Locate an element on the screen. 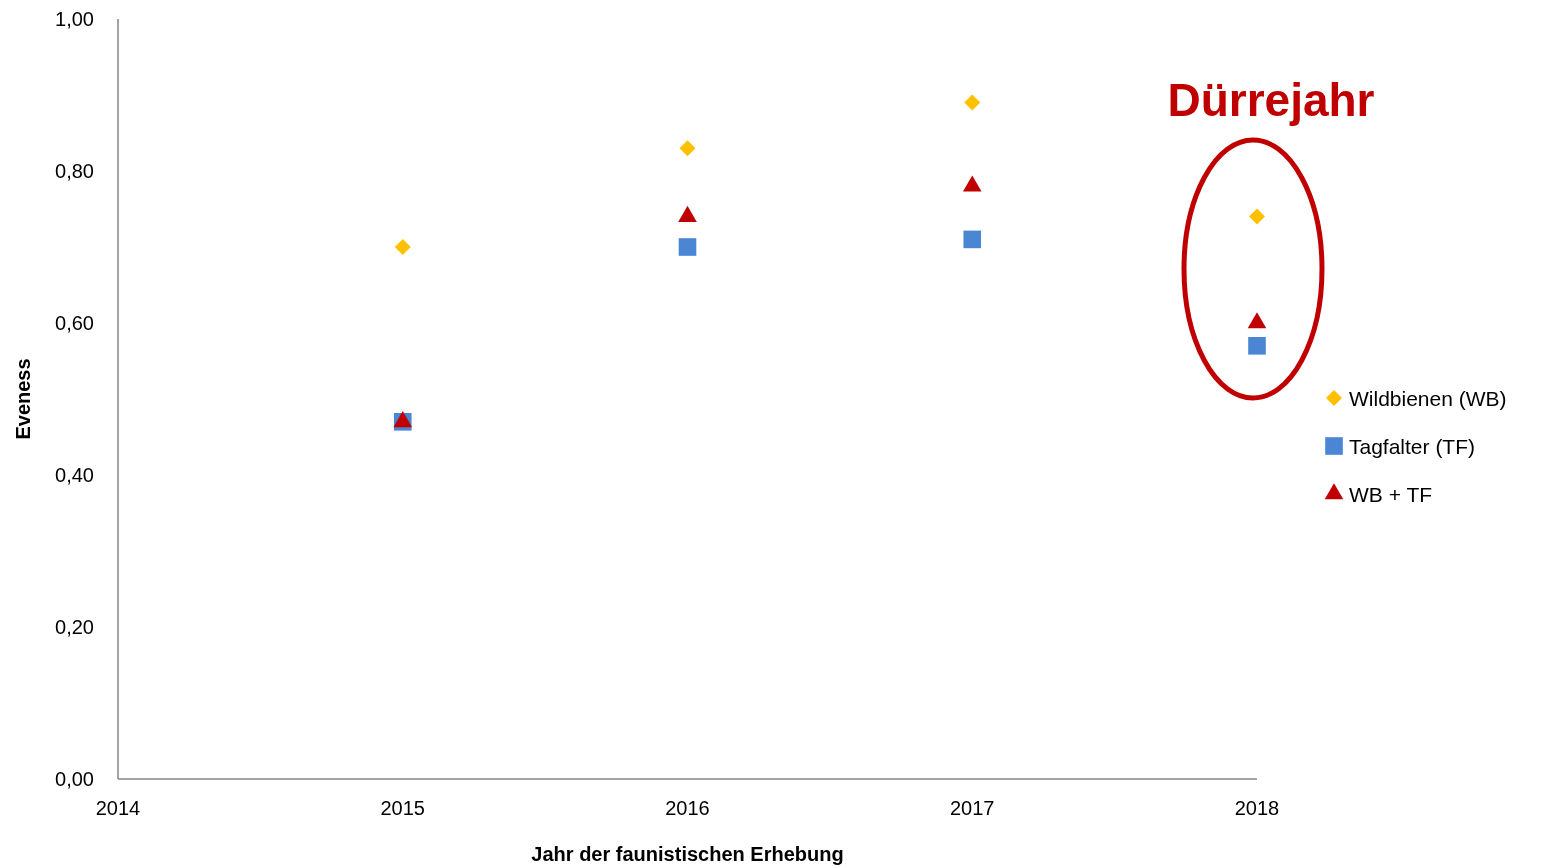 The image size is (1544, 867). x-tick-label: 2018 is located at coordinates (1257, 808).